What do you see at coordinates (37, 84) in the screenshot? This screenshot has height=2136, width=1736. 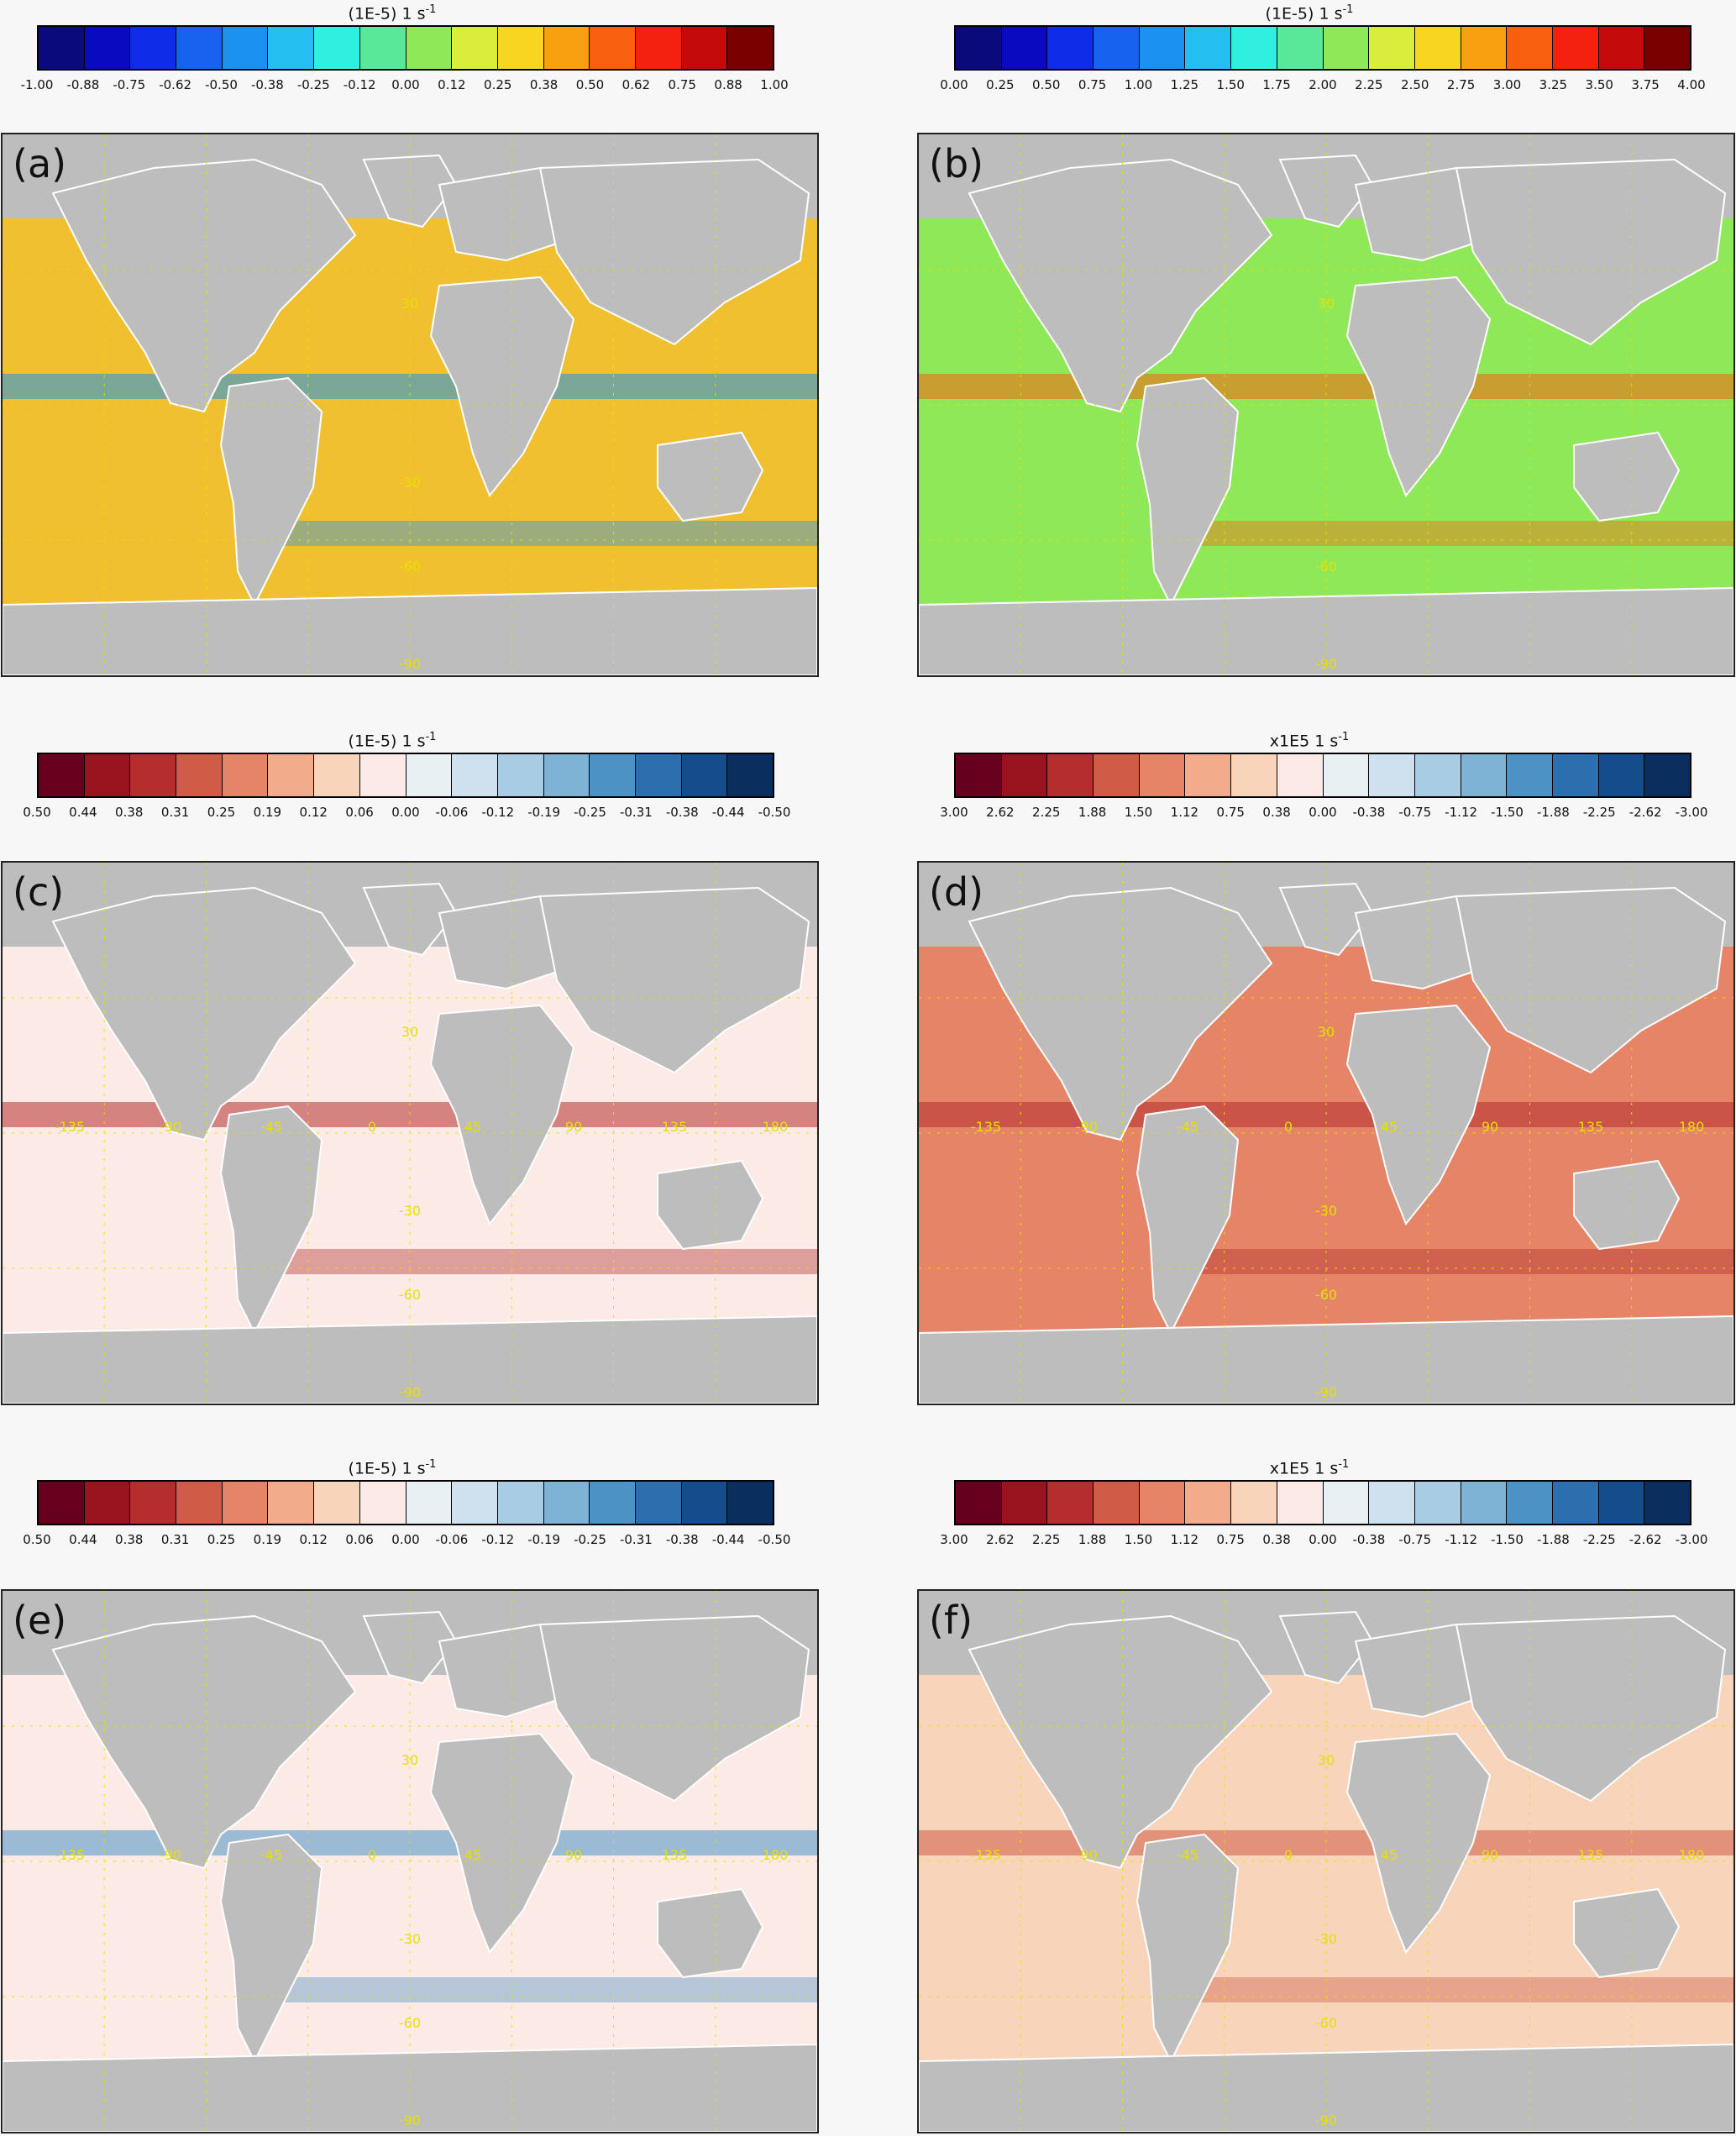 I see `colorbar-tick-label: -1.00` at bounding box center [37, 84].